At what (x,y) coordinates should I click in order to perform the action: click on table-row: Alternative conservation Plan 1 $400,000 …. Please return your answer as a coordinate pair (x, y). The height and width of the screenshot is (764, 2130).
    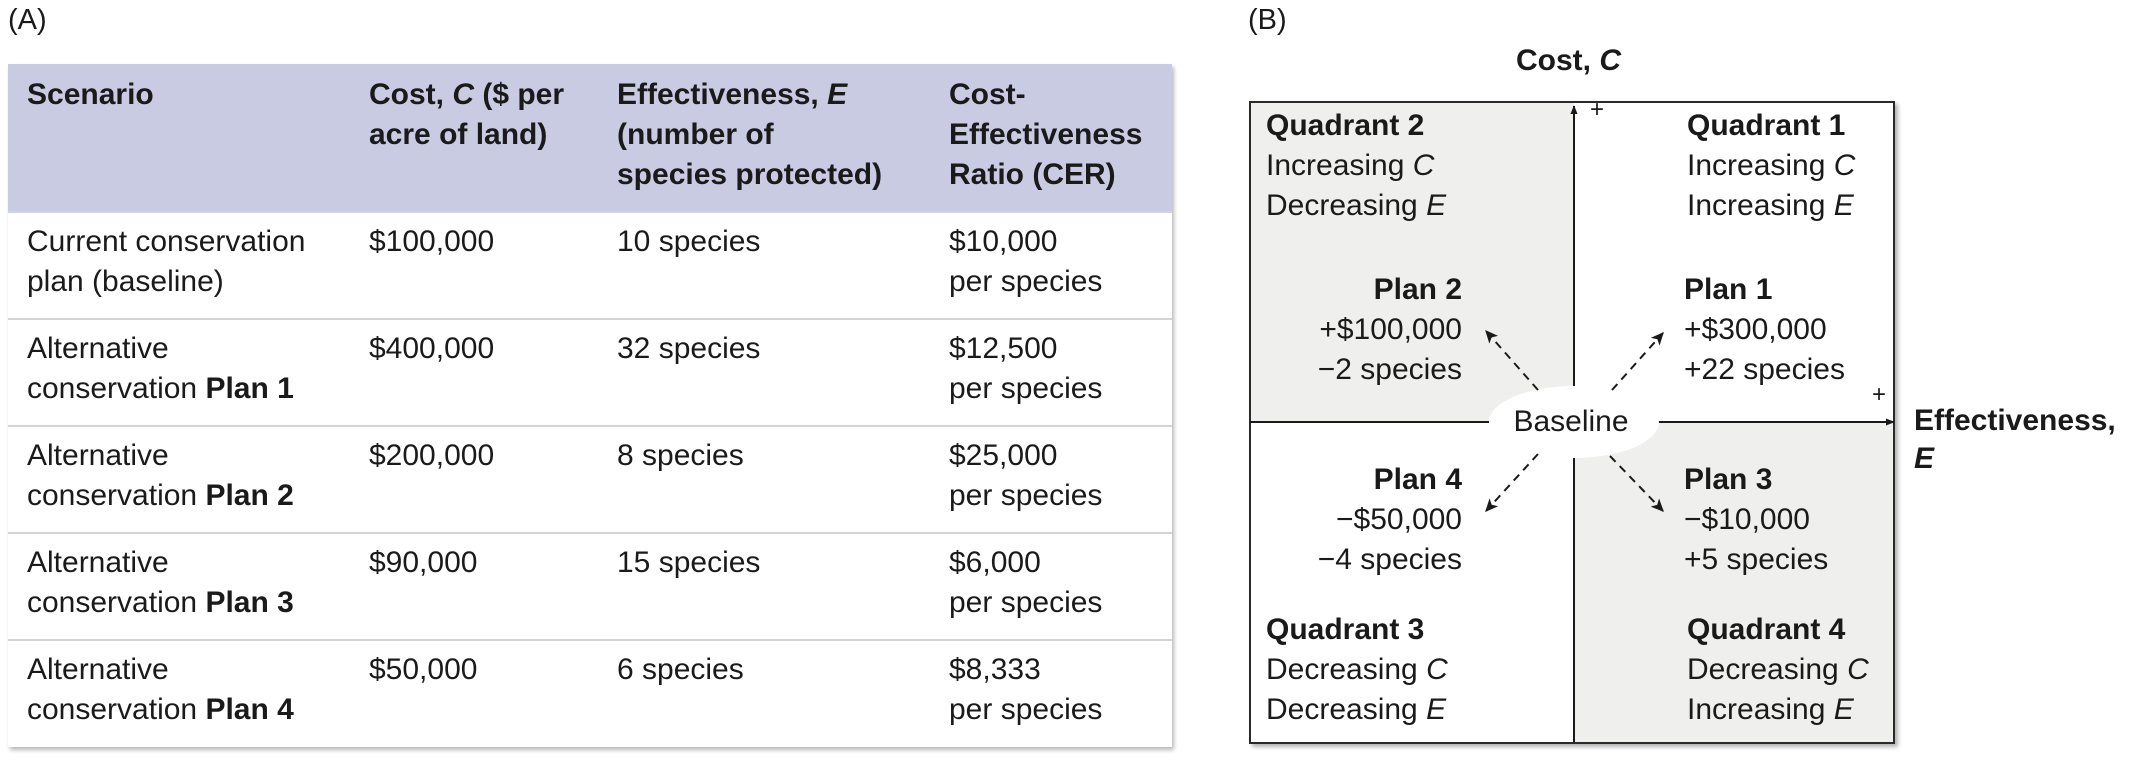
    Looking at the image, I should click on (590, 372).